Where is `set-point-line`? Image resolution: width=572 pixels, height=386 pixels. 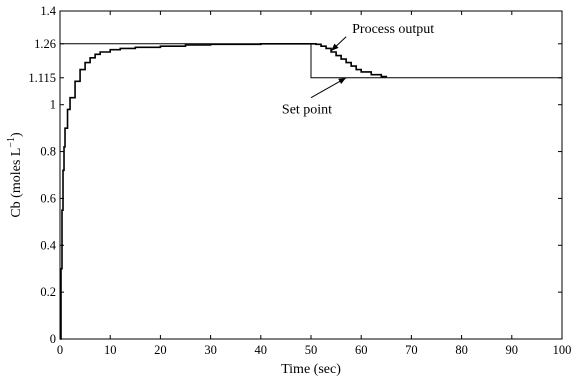 set-point-line is located at coordinates (311, 61).